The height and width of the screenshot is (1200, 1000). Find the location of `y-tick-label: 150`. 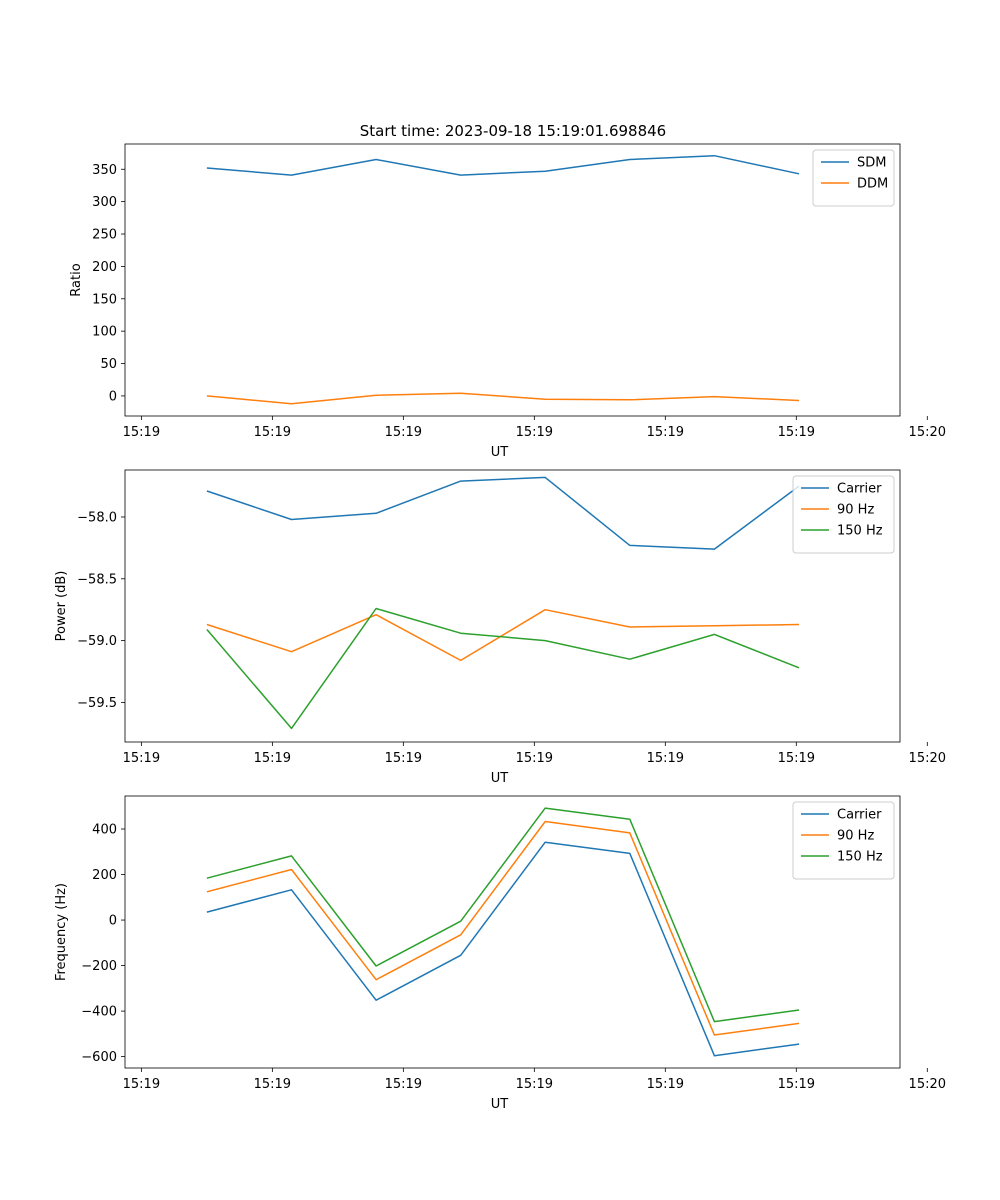

y-tick-label: 150 is located at coordinates (104, 299).